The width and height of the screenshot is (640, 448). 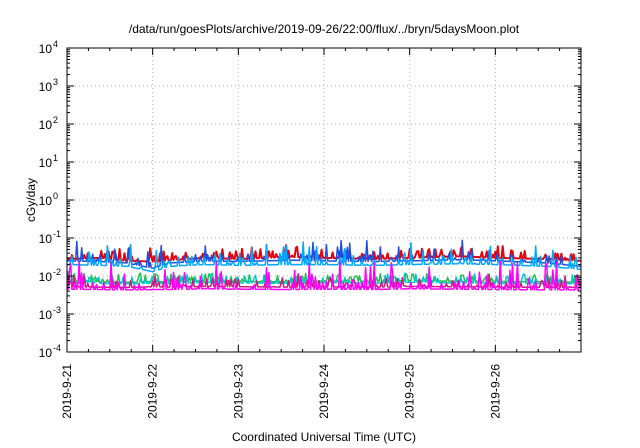 What do you see at coordinates (55, 82) in the screenshot?
I see `y-tick-exponent: 3` at bounding box center [55, 82].